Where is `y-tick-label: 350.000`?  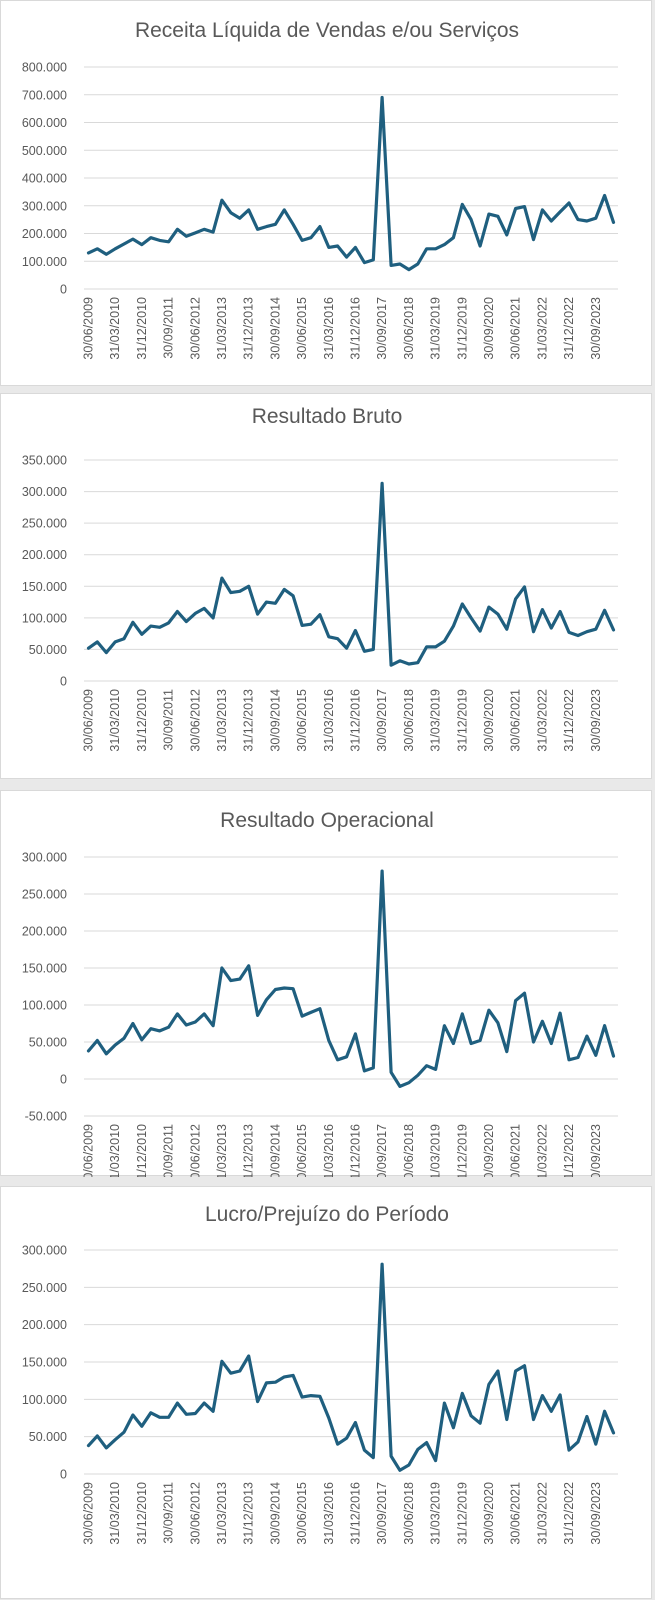 y-tick-label: 350.000 is located at coordinates (44, 461).